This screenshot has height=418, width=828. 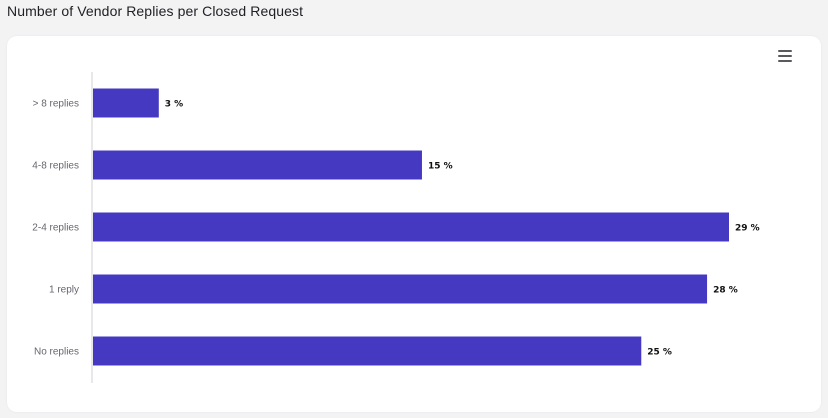 I want to click on value-label: 3 %, so click(x=174, y=105).